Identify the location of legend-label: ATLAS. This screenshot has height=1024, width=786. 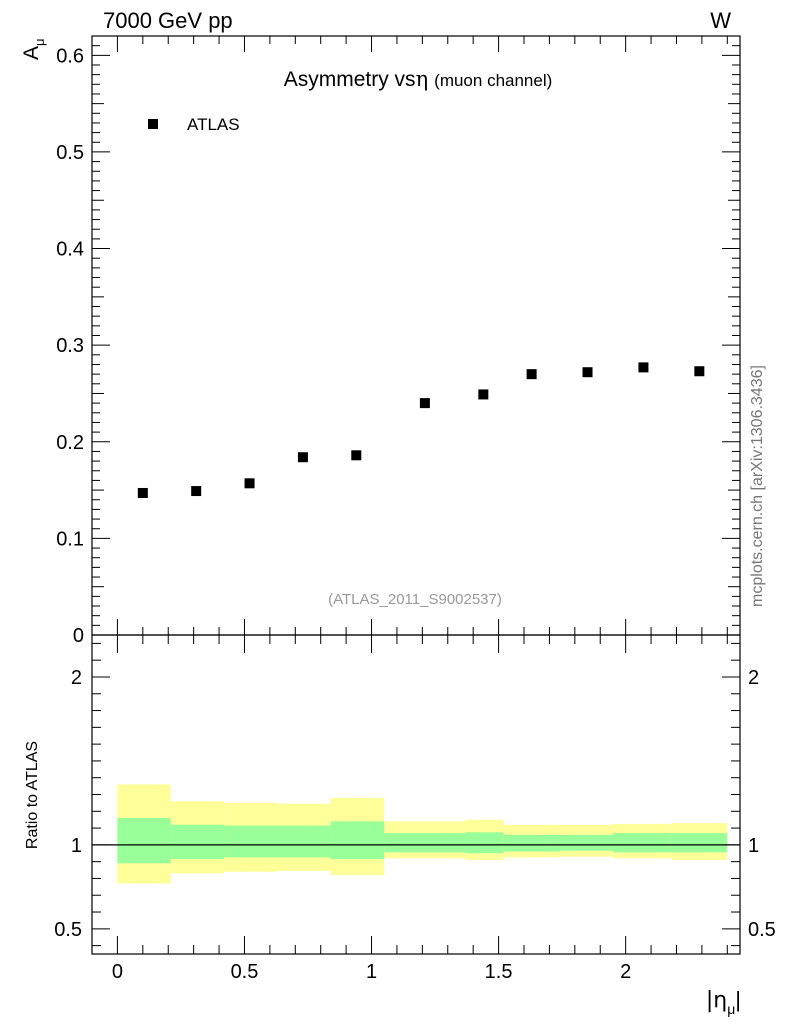
(213, 124).